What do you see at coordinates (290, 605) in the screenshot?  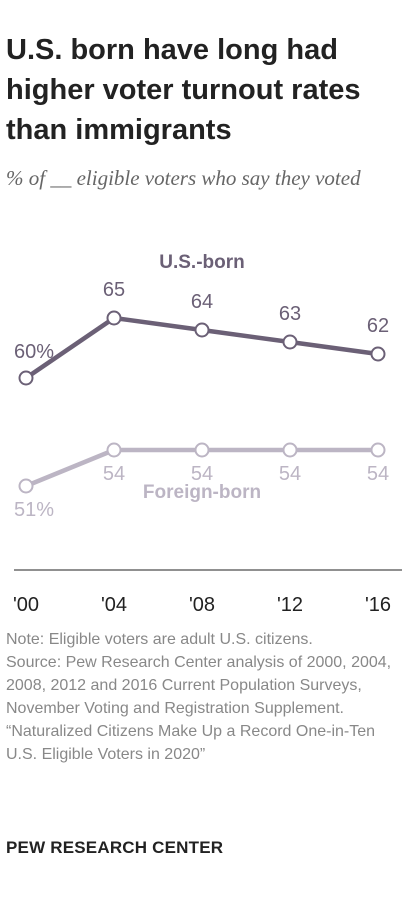 I see `x-tick-label: '12` at bounding box center [290, 605].